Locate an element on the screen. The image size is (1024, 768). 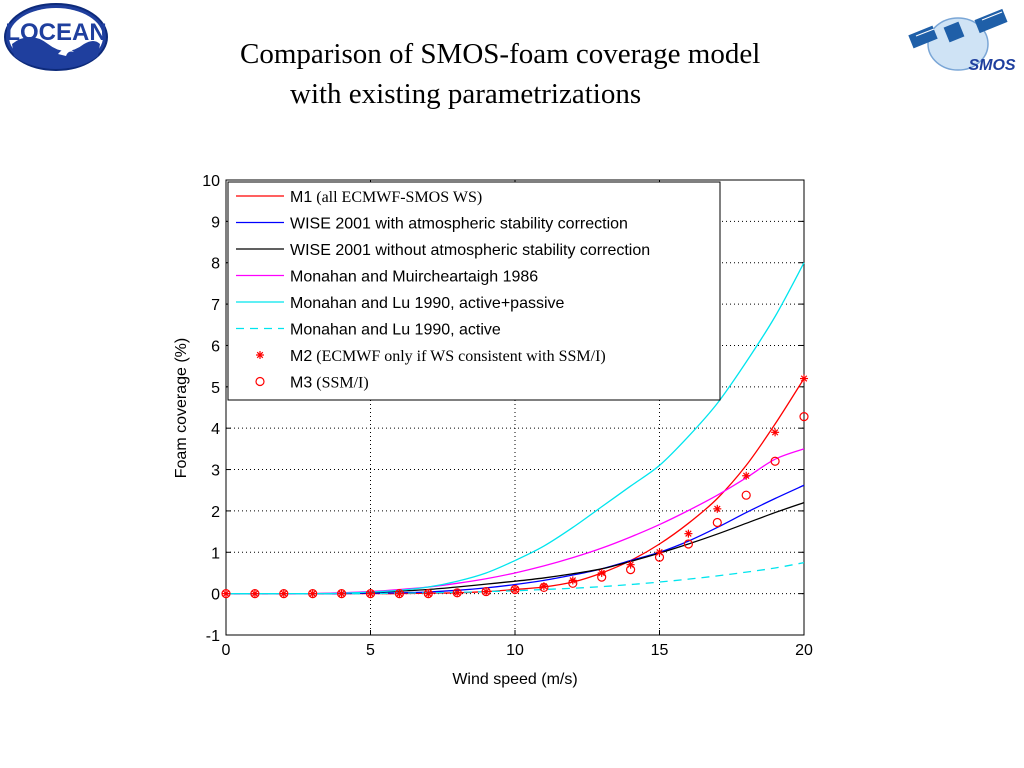
smos-logo: SMOS is located at coordinates (964, 40).